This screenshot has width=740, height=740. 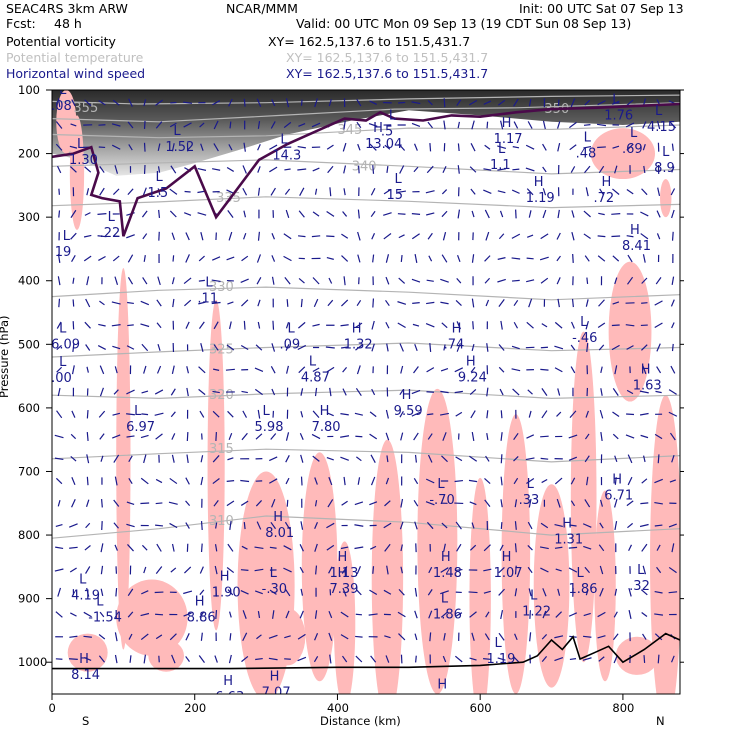 I want to click on field-xy-pv: XY= 162.5,137.6 to 151.5,431.7, so click(x=369, y=41).